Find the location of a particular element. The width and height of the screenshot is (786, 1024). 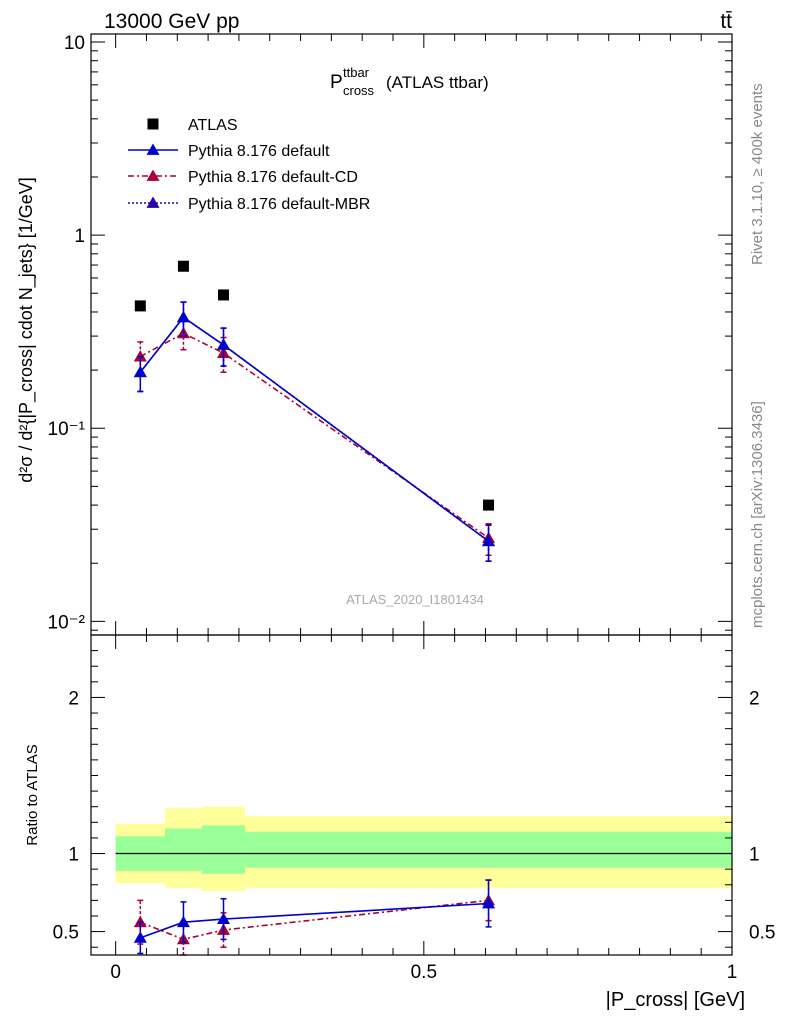

ratio-ytick-label: 1 is located at coordinates (73, 855).